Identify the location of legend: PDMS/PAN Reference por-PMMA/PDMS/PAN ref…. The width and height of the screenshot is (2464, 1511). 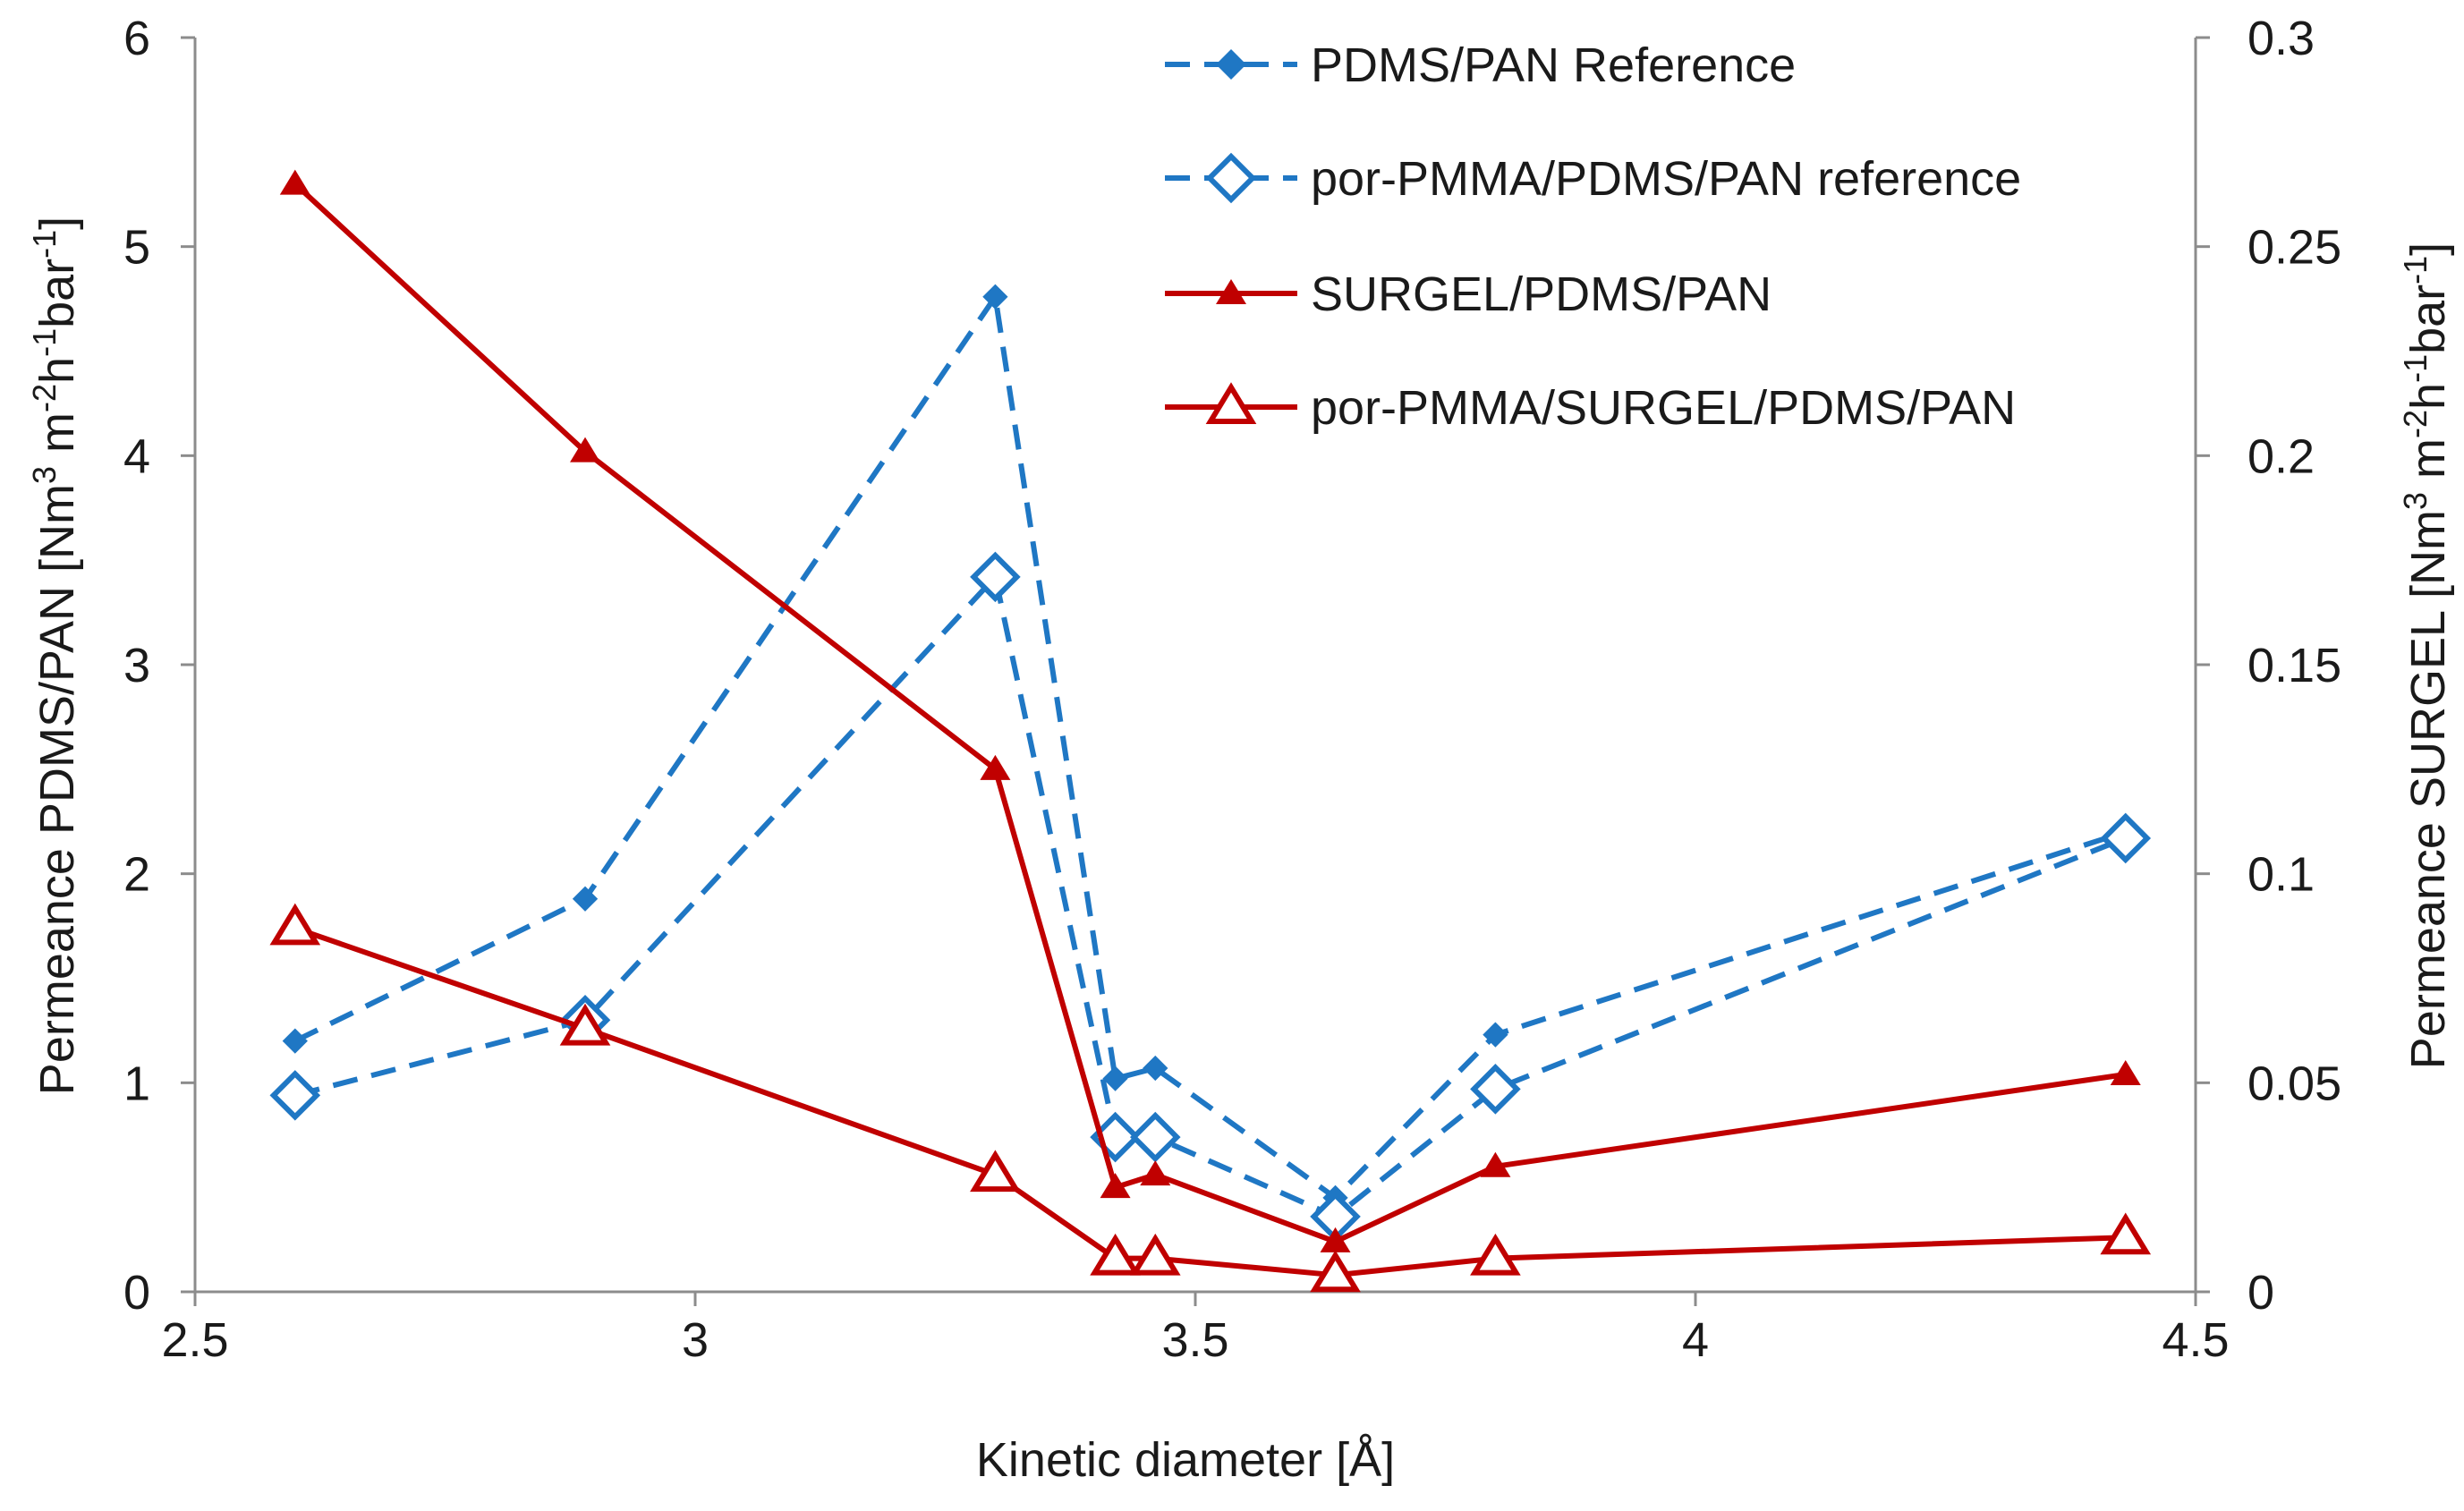
(1593, 237).